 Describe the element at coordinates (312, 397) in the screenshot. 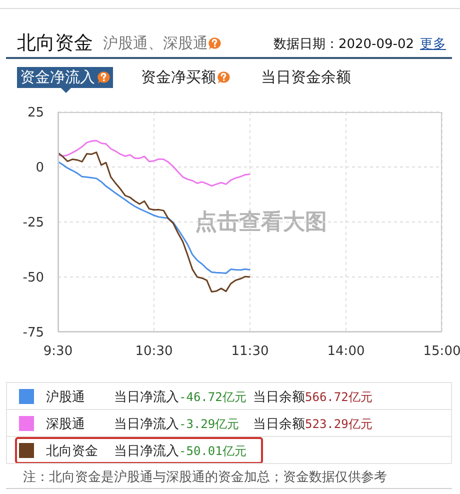

I see `text: 当日余额566.72亿元` at that location.